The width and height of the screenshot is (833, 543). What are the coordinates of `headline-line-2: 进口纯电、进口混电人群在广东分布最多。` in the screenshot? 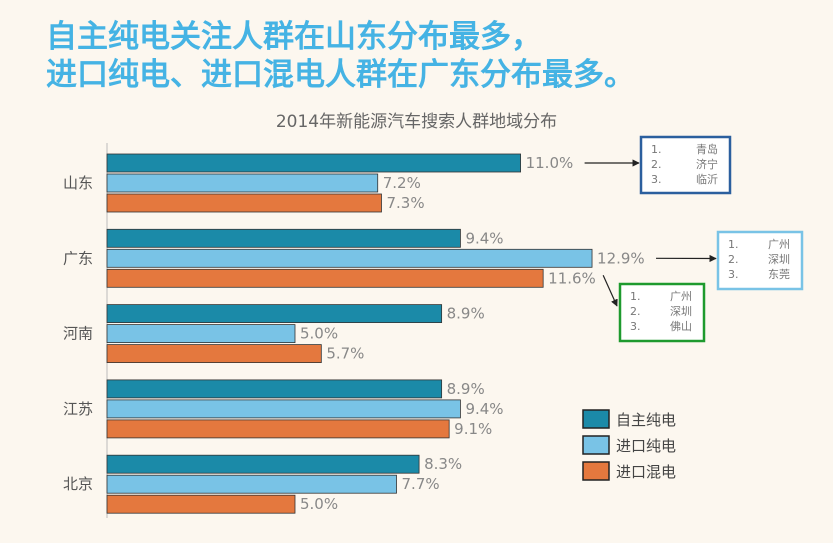 It's located at (340, 75).